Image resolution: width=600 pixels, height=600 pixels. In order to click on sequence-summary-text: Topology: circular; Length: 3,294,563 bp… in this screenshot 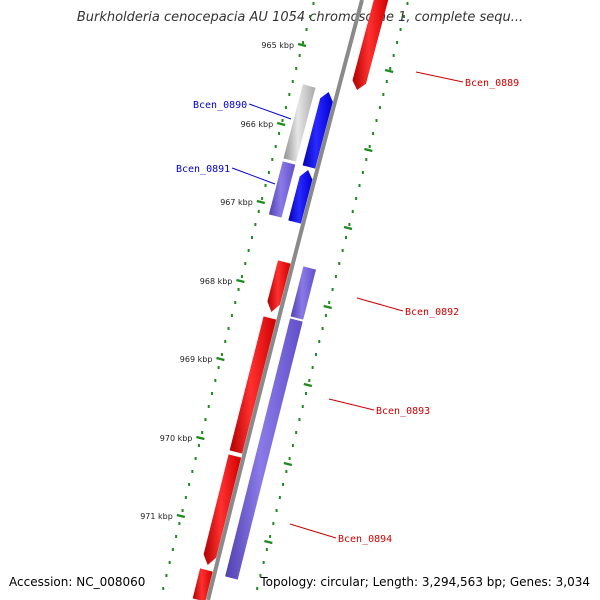, I will do `click(425, 582)`.